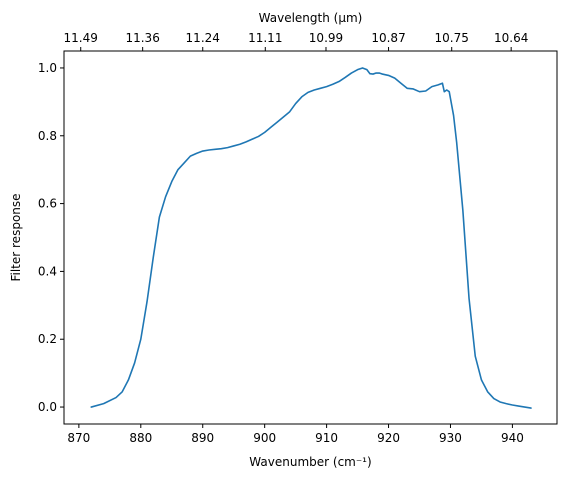  I want to click on x-tick-label: 920, so click(388, 438).